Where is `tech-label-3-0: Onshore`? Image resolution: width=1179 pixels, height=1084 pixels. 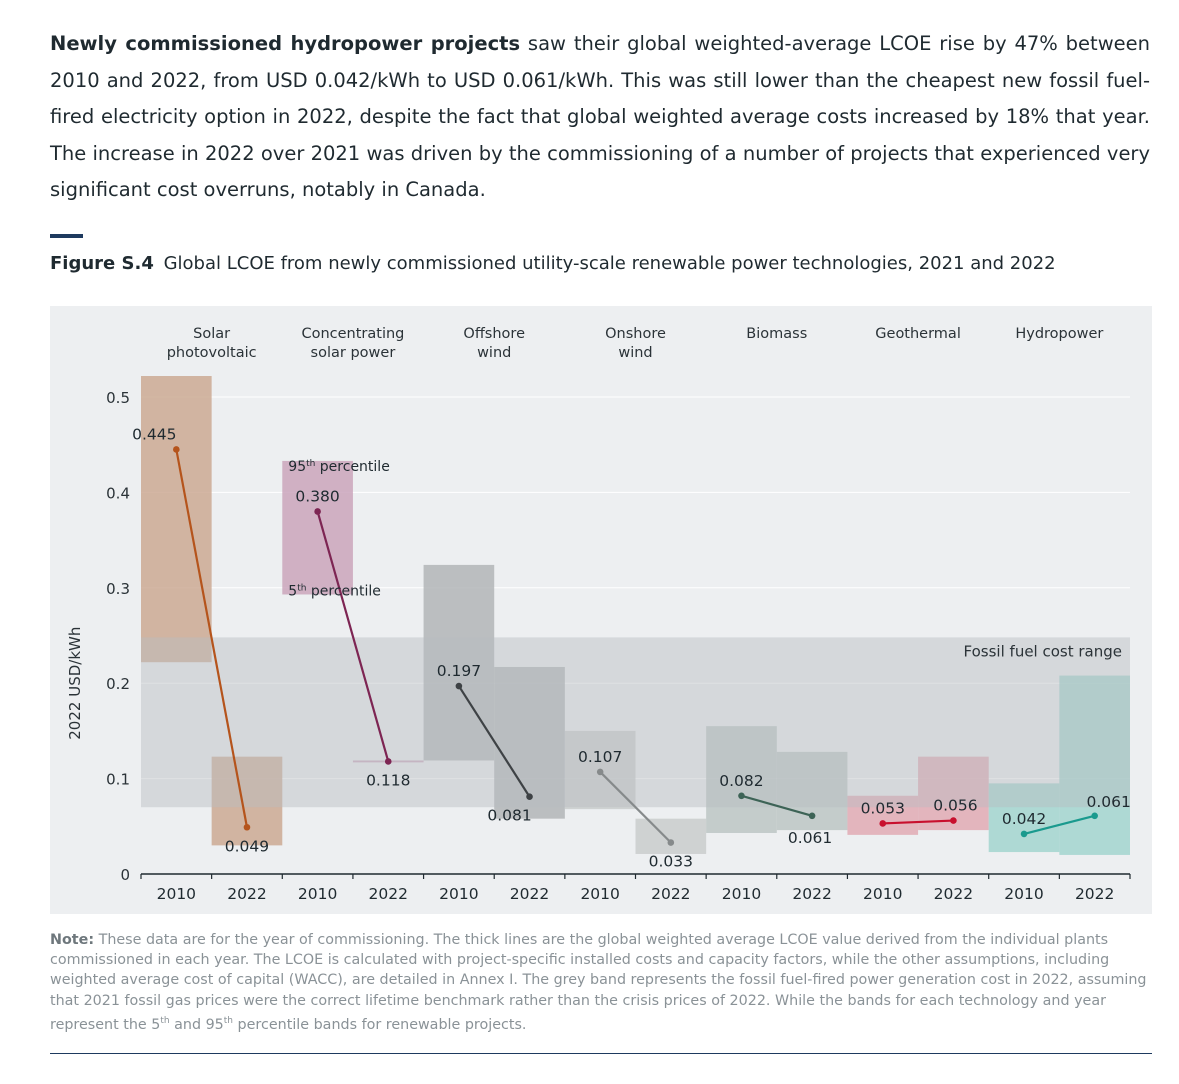 tech-label-3-0: Onshore is located at coordinates (635, 334).